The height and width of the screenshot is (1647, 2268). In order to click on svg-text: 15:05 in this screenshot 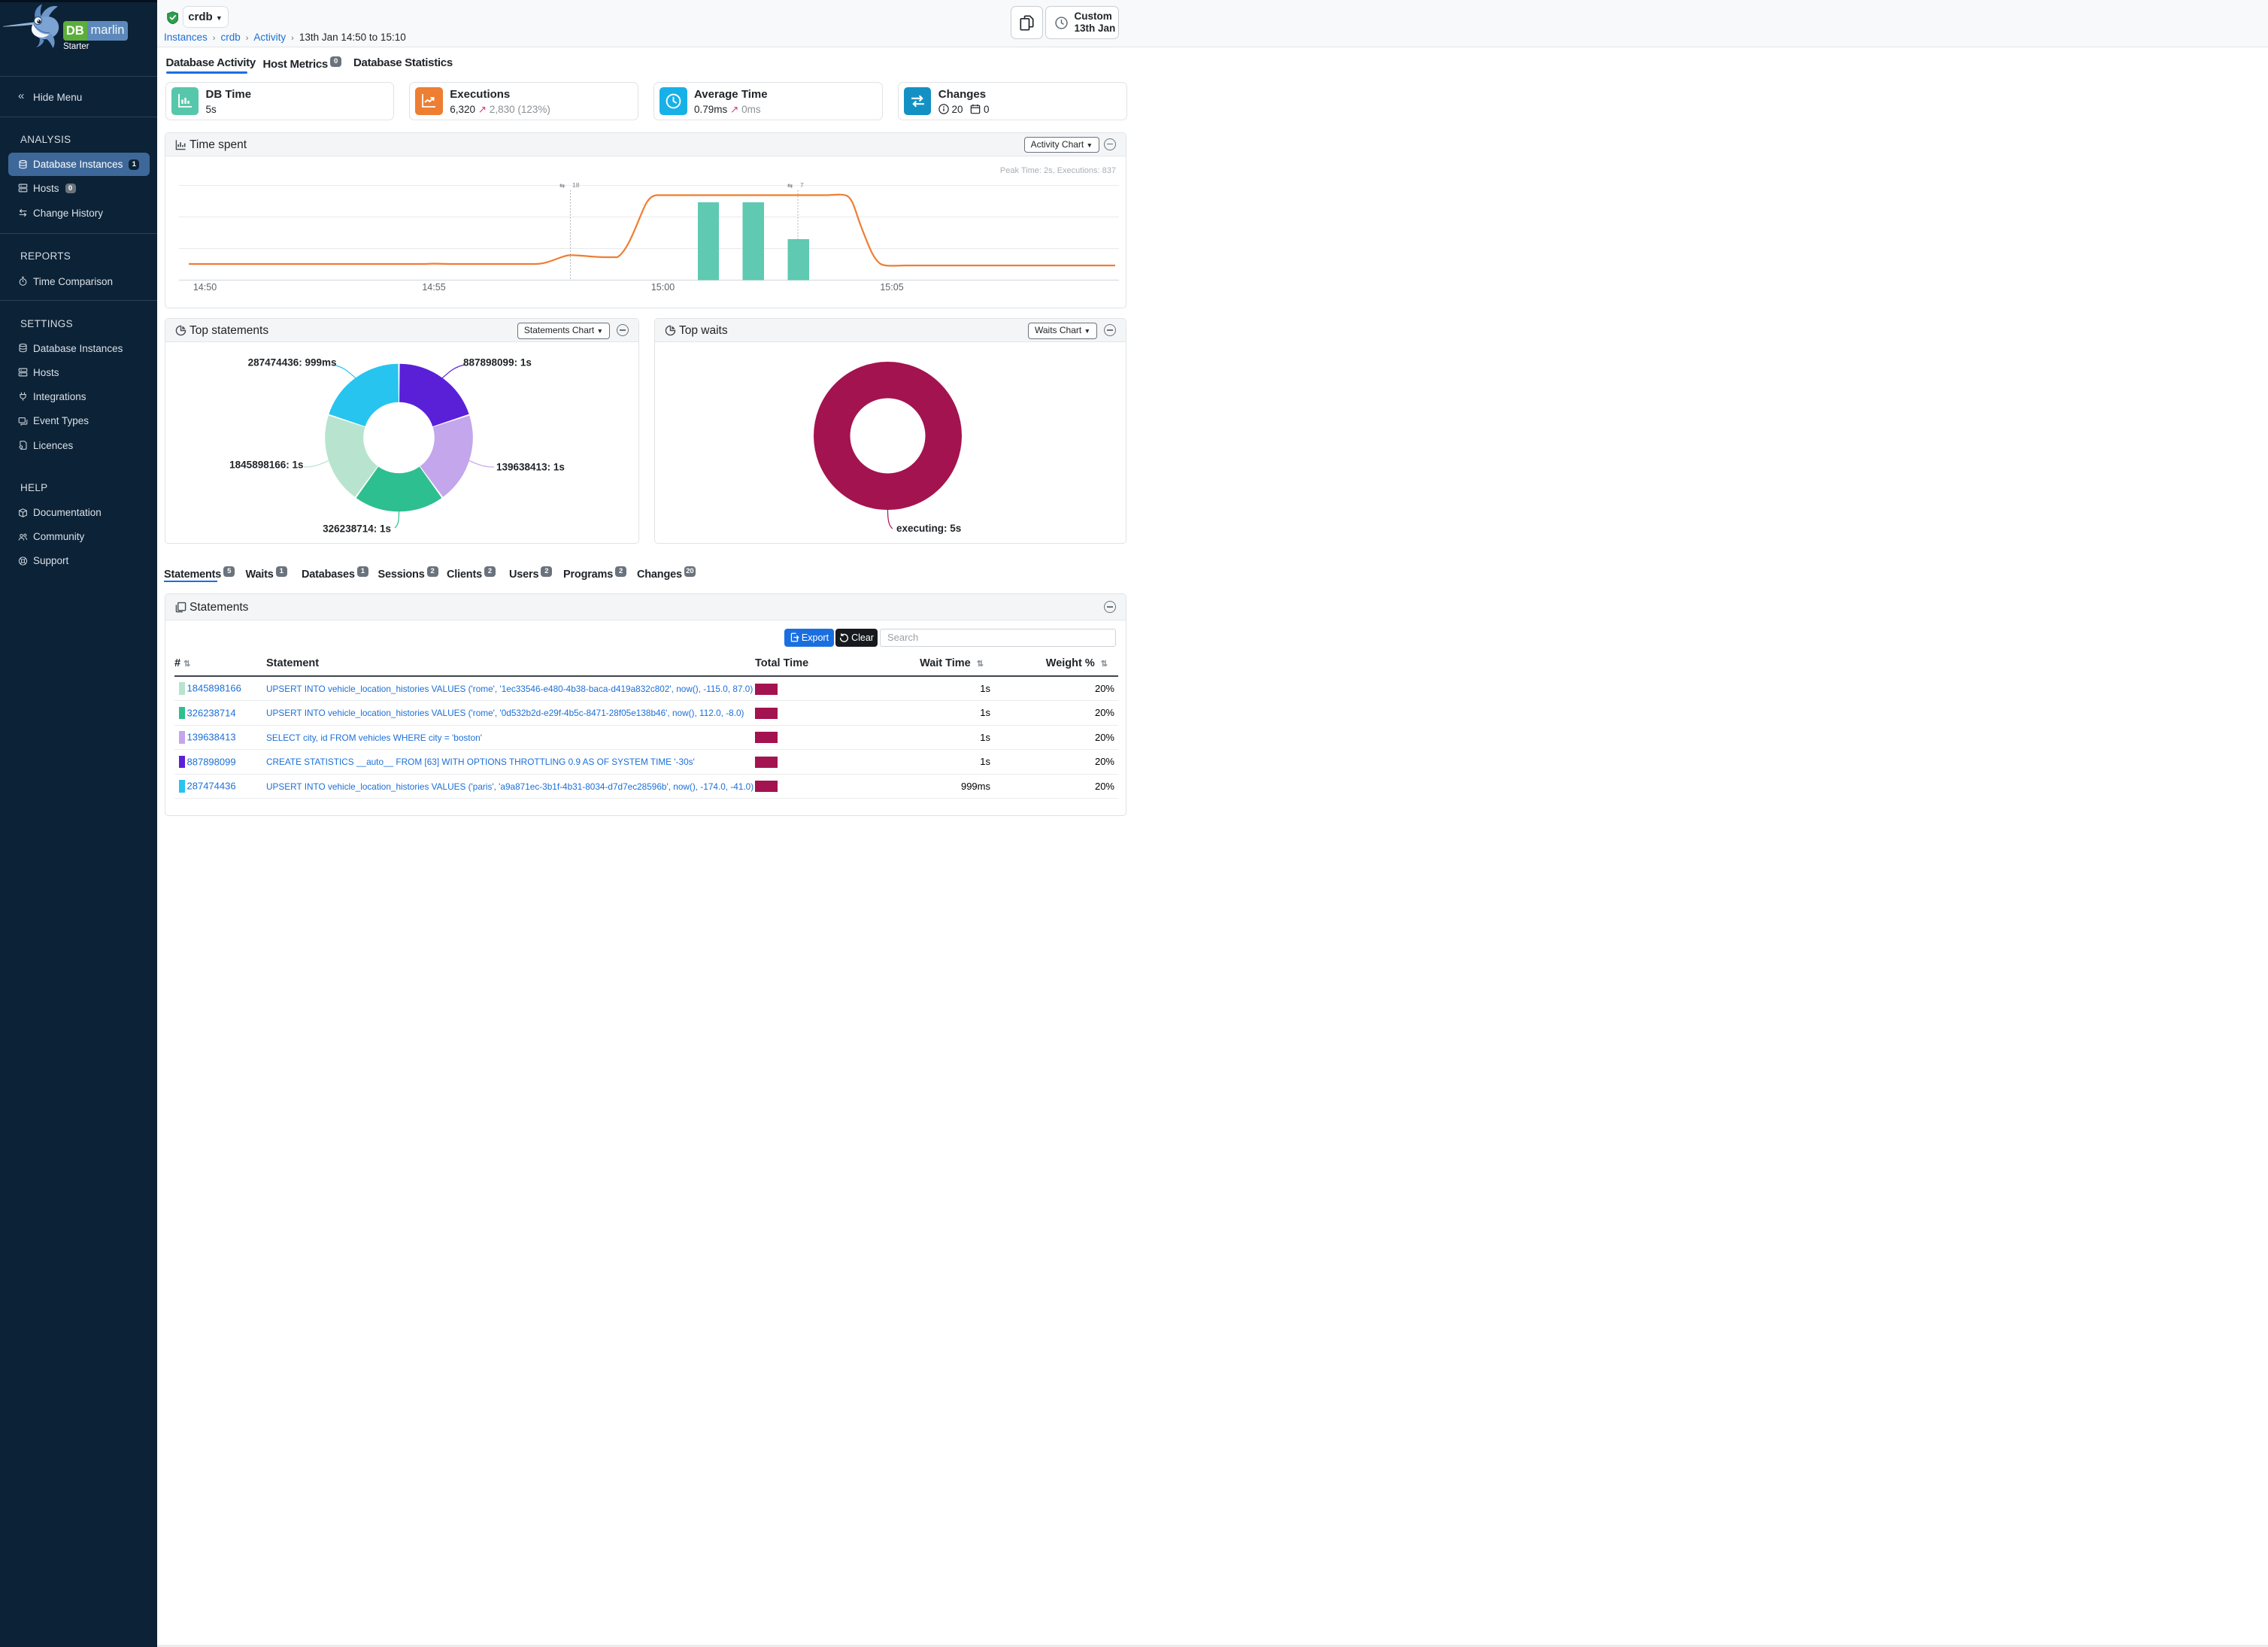, I will do `click(891, 287)`.